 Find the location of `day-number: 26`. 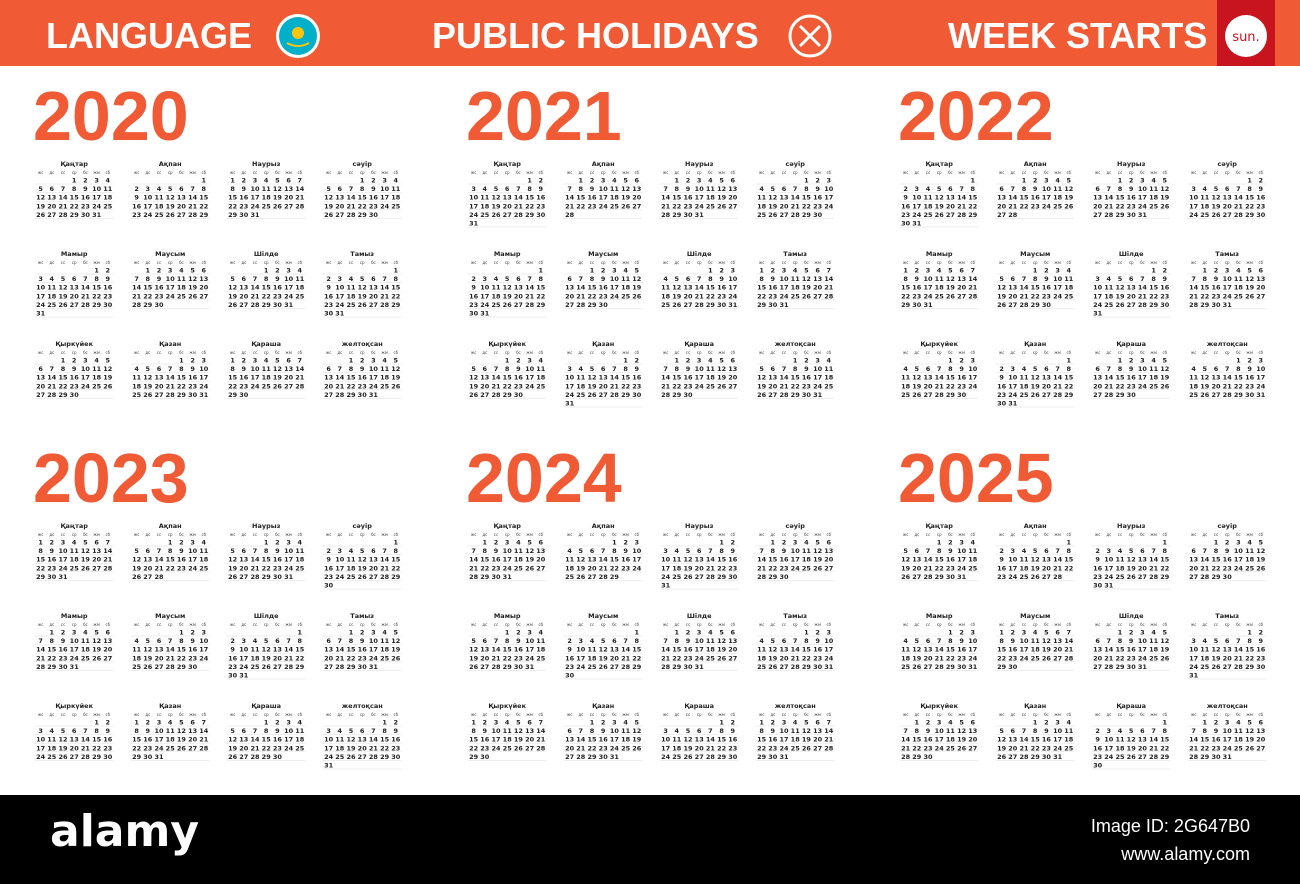

day-number: 26 is located at coordinates (917, 667).